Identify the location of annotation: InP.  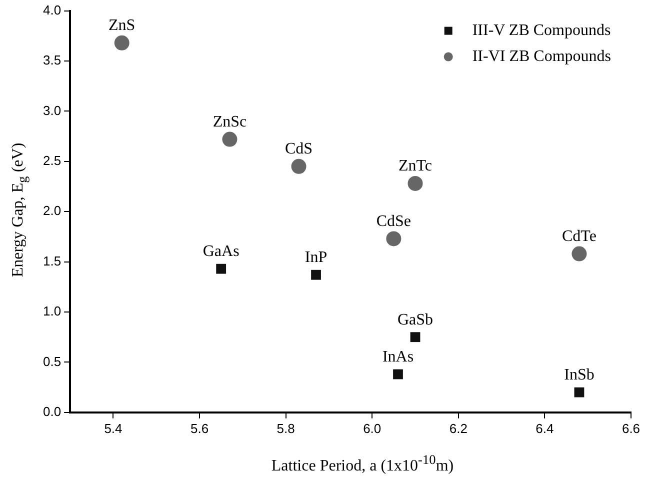
(316, 257).